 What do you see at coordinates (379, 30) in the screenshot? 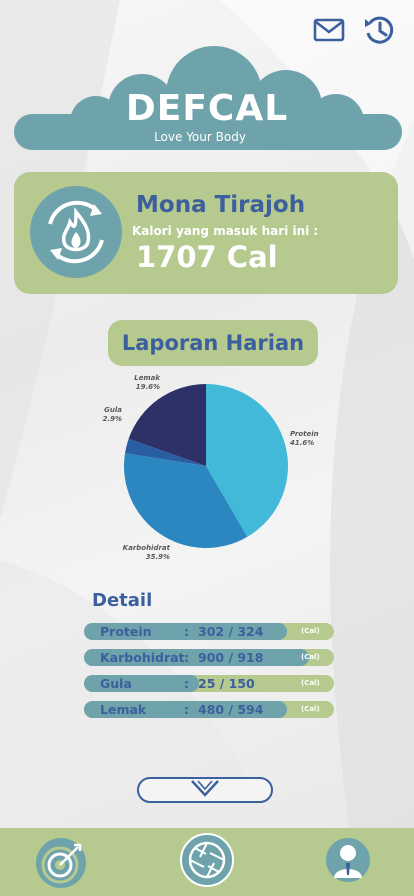
I see `history-icon` at bounding box center [379, 30].